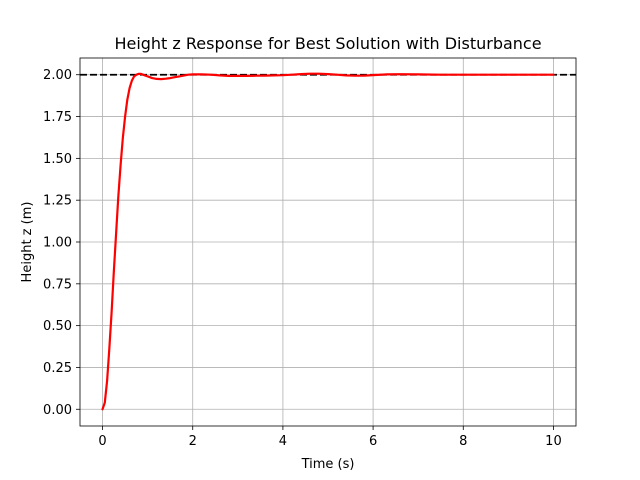 The height and width of the screenshot is (480, 640). I want to click on y-tick-label: 1.75, so click(57, 117).